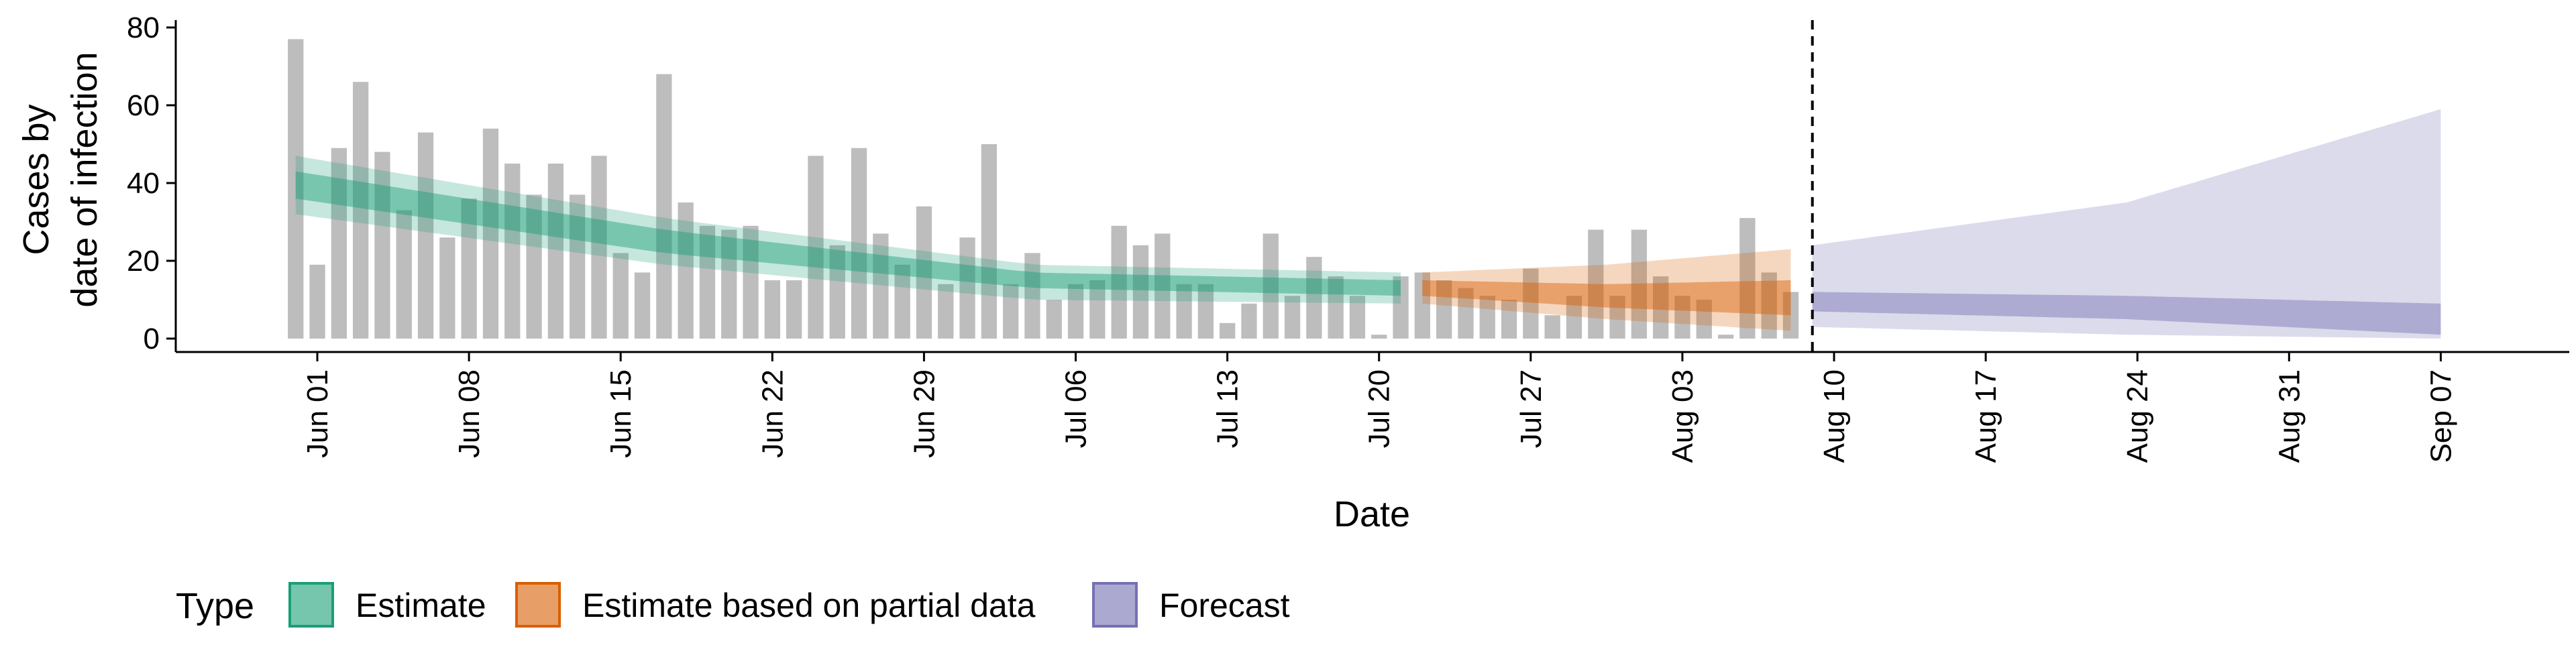 The image size is (2576, 647). What do you see at coordinates (924, 414) in the screenshot?
I see `x-tick-label: Jun 29` at bounding box center [924, 414].